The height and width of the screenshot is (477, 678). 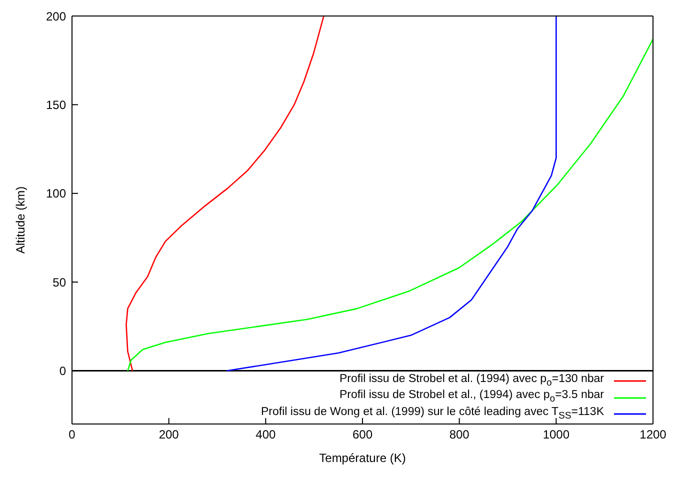 What do you see at coordinates (56, 105) in the screenshot?
I see `y-tick-label: 150` at bounding box center [56, 105].